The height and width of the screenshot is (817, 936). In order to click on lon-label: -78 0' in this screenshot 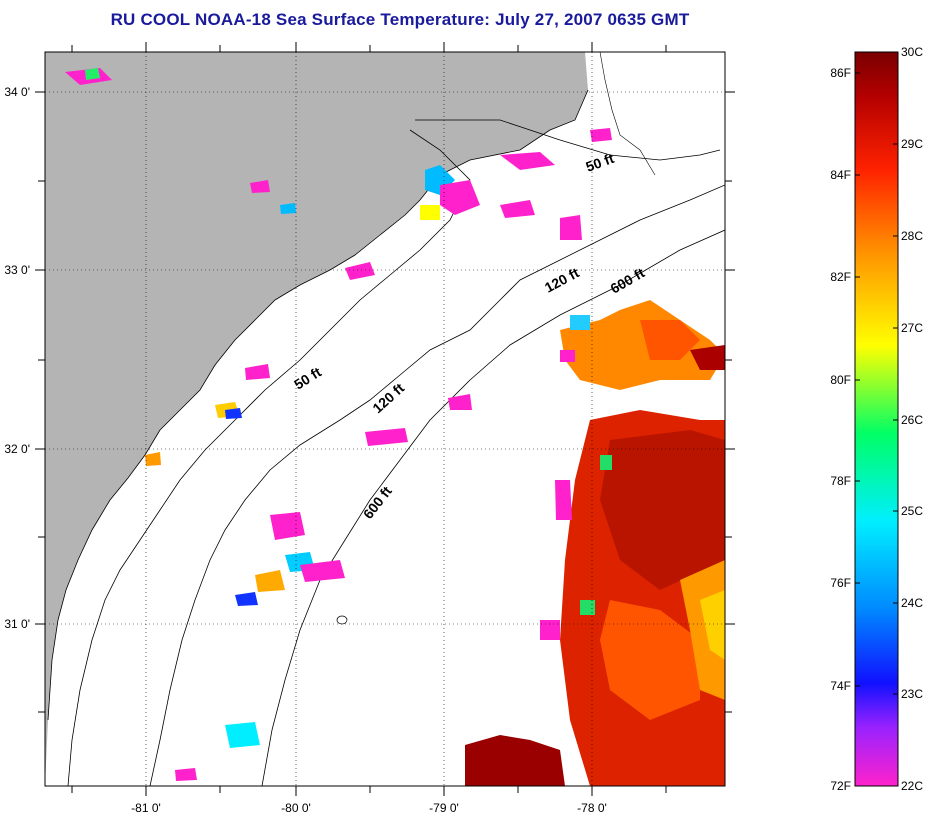, I will do `click(592, 808)`.